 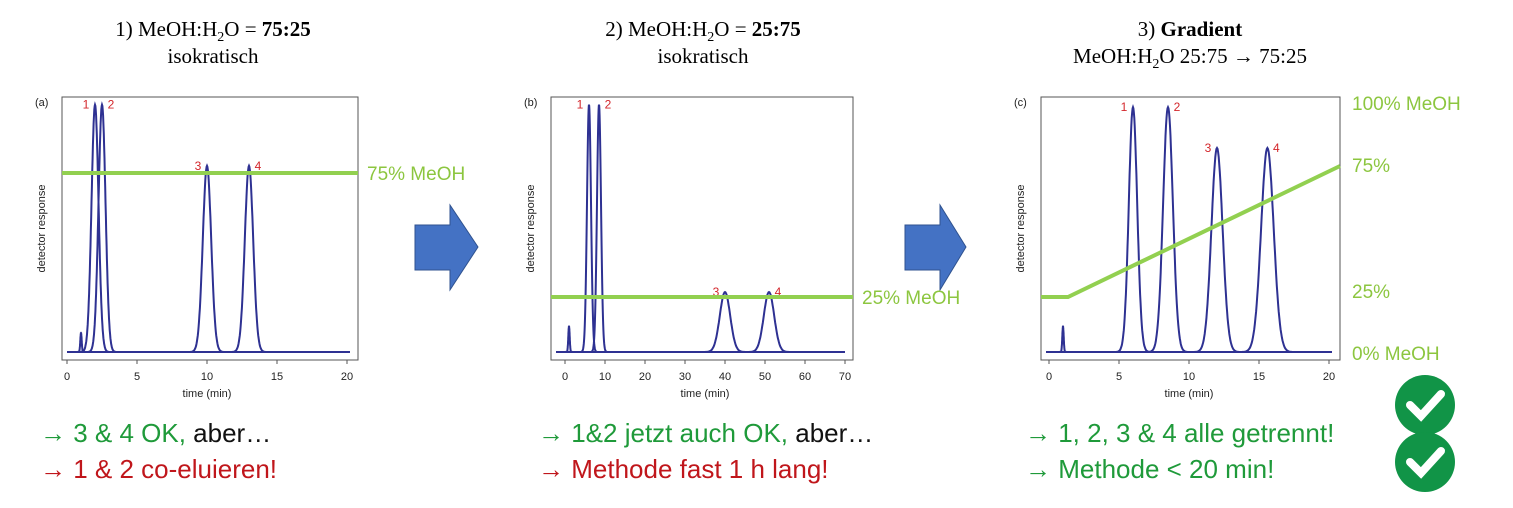 I want to click on title-part: MeOH:H, so click(x=1112, y=56).